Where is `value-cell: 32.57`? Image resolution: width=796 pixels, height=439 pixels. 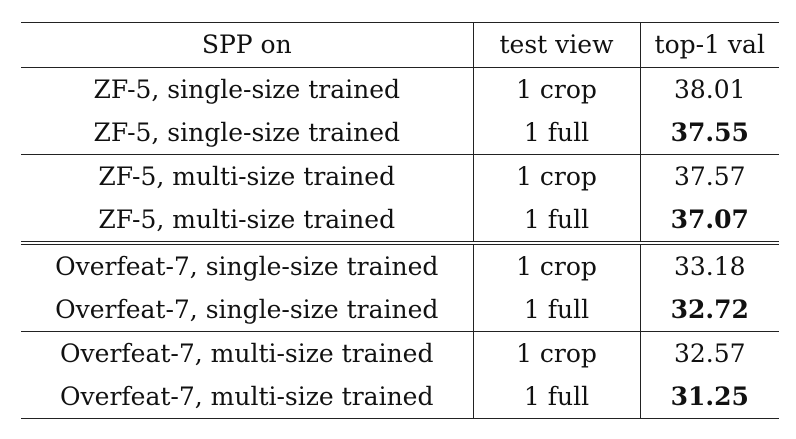 value-cell: 32.57 is located at coordinates (709, 353).